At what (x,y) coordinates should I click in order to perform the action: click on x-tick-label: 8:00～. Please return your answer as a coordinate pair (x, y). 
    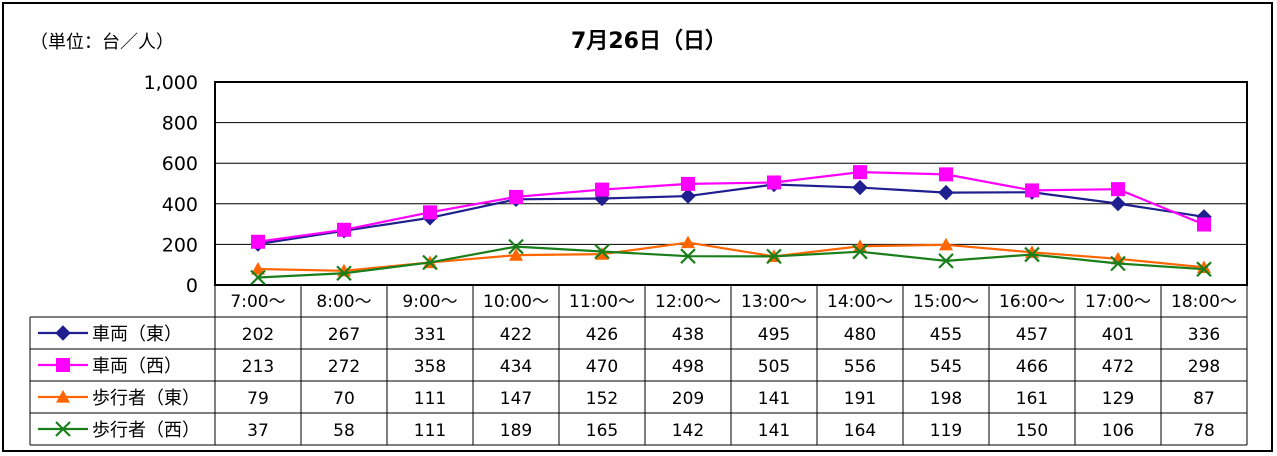
    Looking at the image, I should click on (343, 302).